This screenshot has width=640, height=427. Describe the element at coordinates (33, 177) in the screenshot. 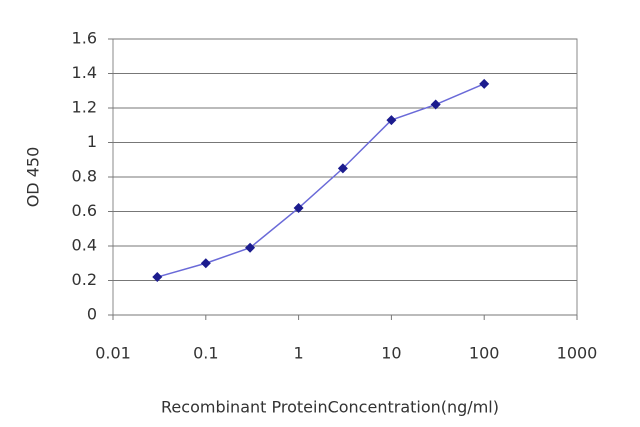

I see `y-axis-label: OD 450` at that location.